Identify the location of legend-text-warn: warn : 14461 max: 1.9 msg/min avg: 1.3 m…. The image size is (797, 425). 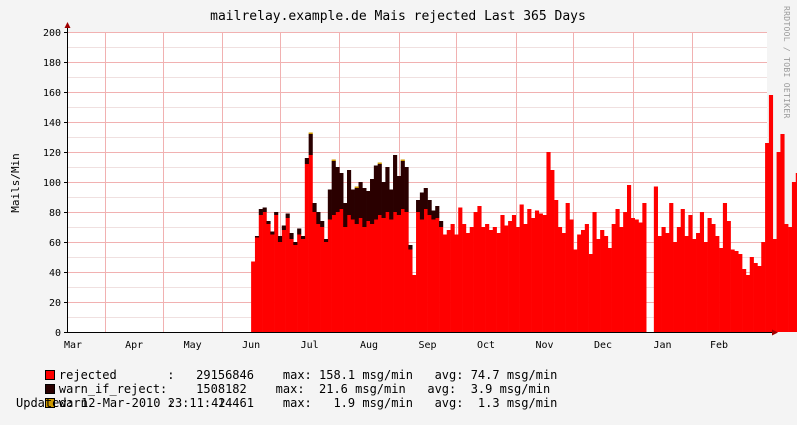
(308, 403).